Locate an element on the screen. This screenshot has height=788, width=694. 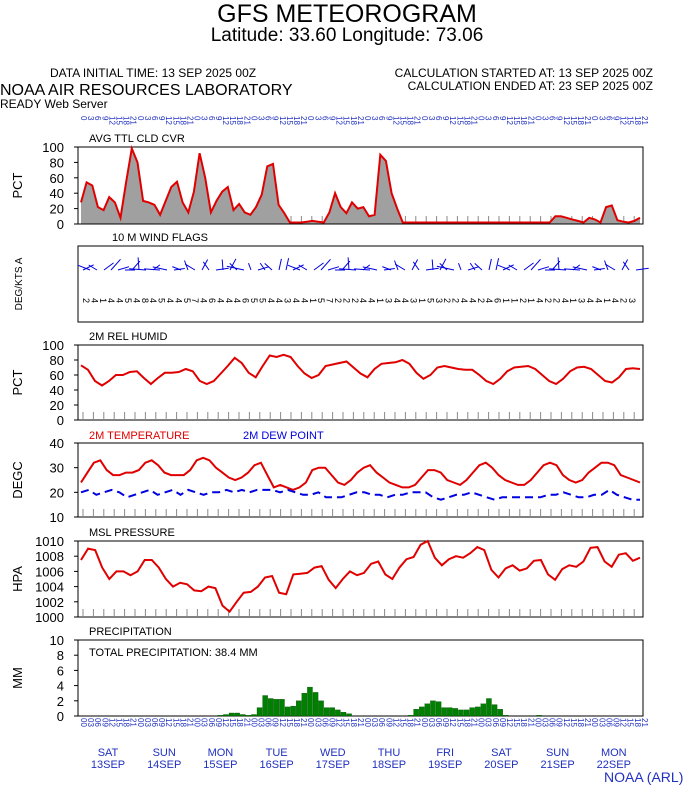
y-axis-label: DEG/KTS A is located at coordinates (19, 283).